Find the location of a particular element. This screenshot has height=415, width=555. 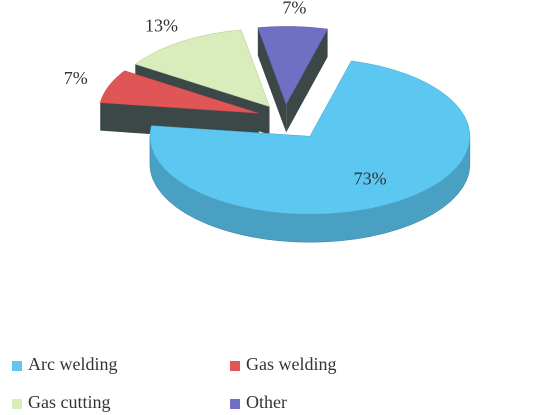

data-label: 73% is located at coordinates (370, 179).